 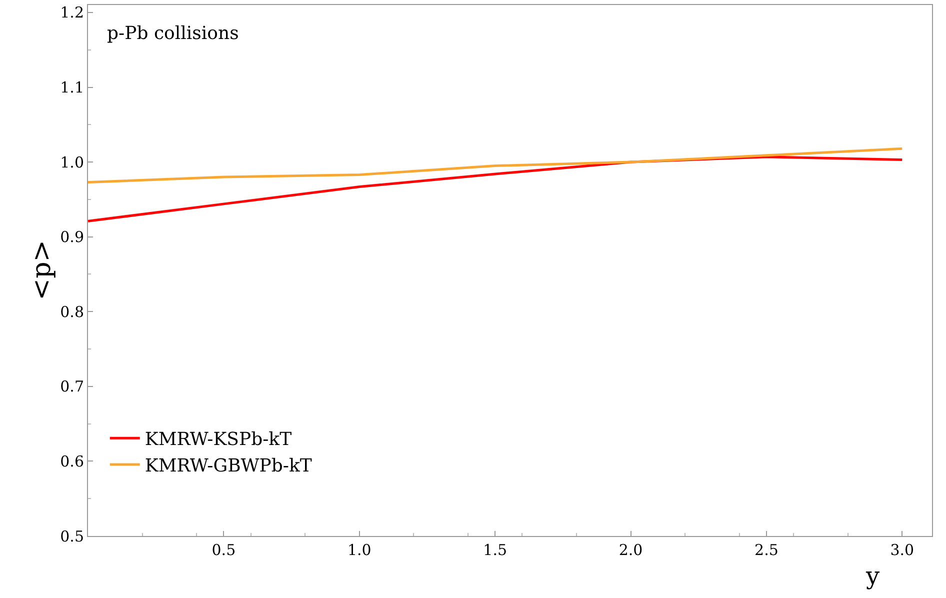 I want to click on x-tick-label: 2.0, so click(x=630, y=550).